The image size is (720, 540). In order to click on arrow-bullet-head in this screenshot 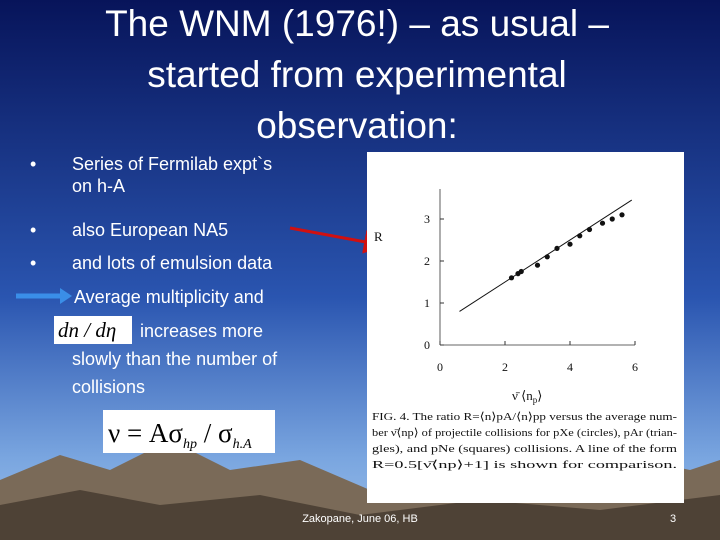, I will do `click(66, 296)`.